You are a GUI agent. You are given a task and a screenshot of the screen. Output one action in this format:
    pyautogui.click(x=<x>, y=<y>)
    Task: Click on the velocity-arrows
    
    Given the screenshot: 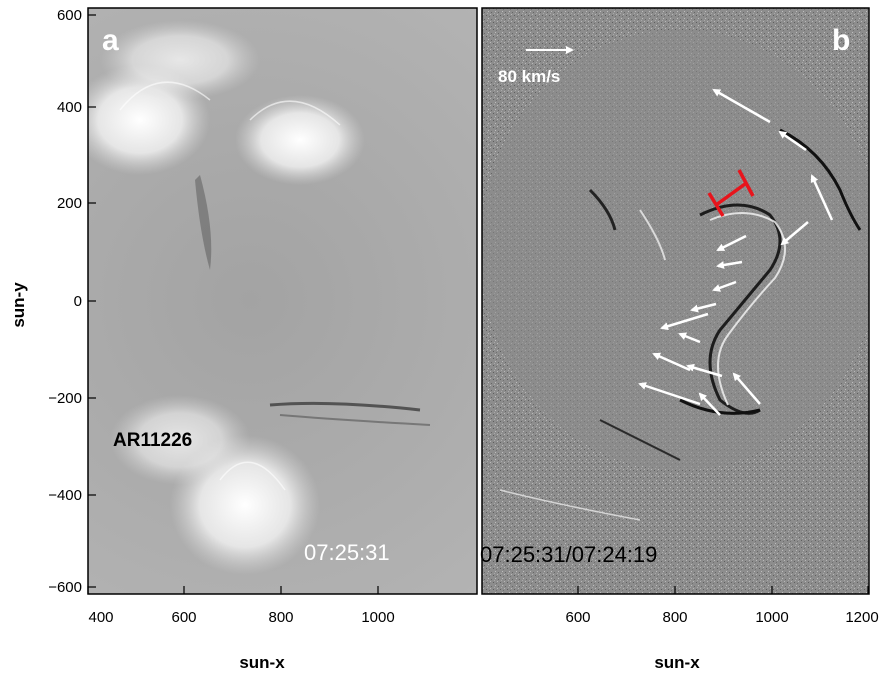 What is the action you would take?
    pyautogui.click(x=736, y=252)
    